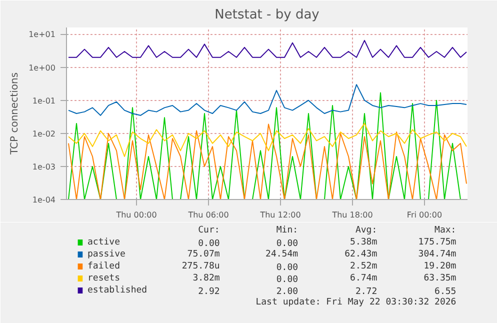 The width and height of the screenshot is (497, 323). I want to click on text: 2.72, so click(366, 292).